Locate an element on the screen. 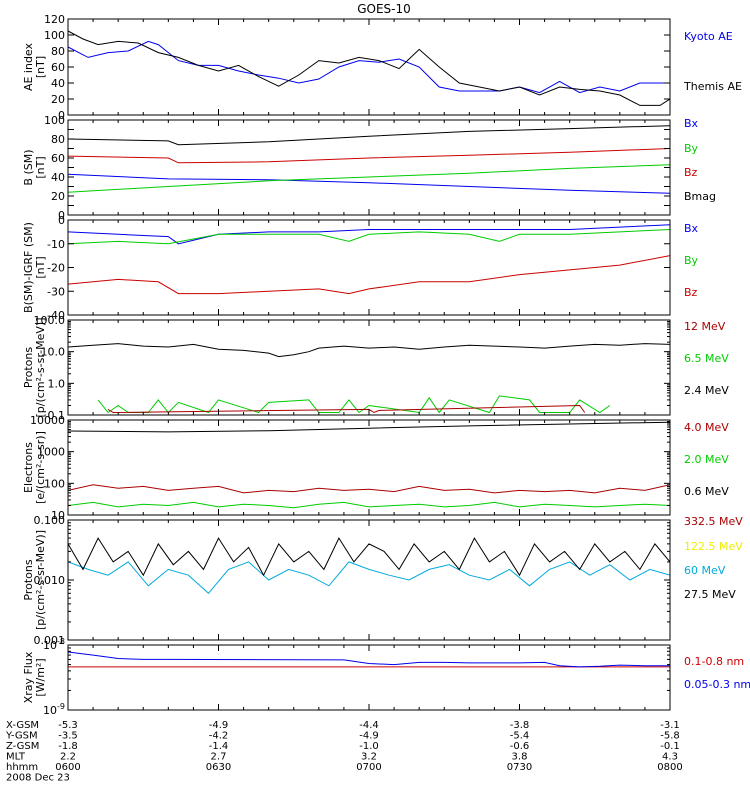 Image resolution: width=750 pixels, height=800 pixels. ephemeris-value: -0.1 is located at coordinates (670, 746).